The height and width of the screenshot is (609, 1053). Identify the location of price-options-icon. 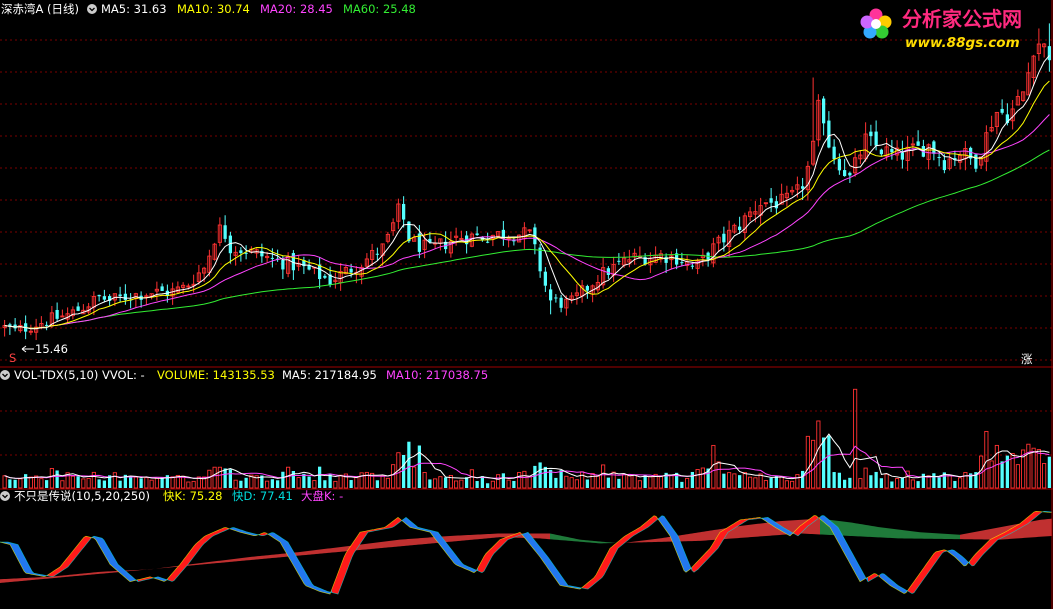
(92, 9).